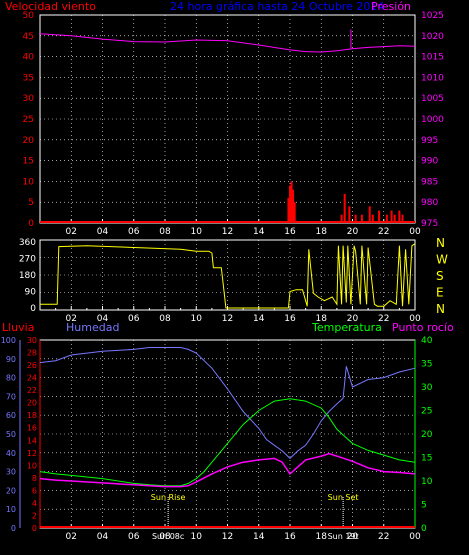  What do you see at coordinates (429, 141) in the screenshot?
I see `pressure-axis-tick: 995` at bounding box center [429, 141].